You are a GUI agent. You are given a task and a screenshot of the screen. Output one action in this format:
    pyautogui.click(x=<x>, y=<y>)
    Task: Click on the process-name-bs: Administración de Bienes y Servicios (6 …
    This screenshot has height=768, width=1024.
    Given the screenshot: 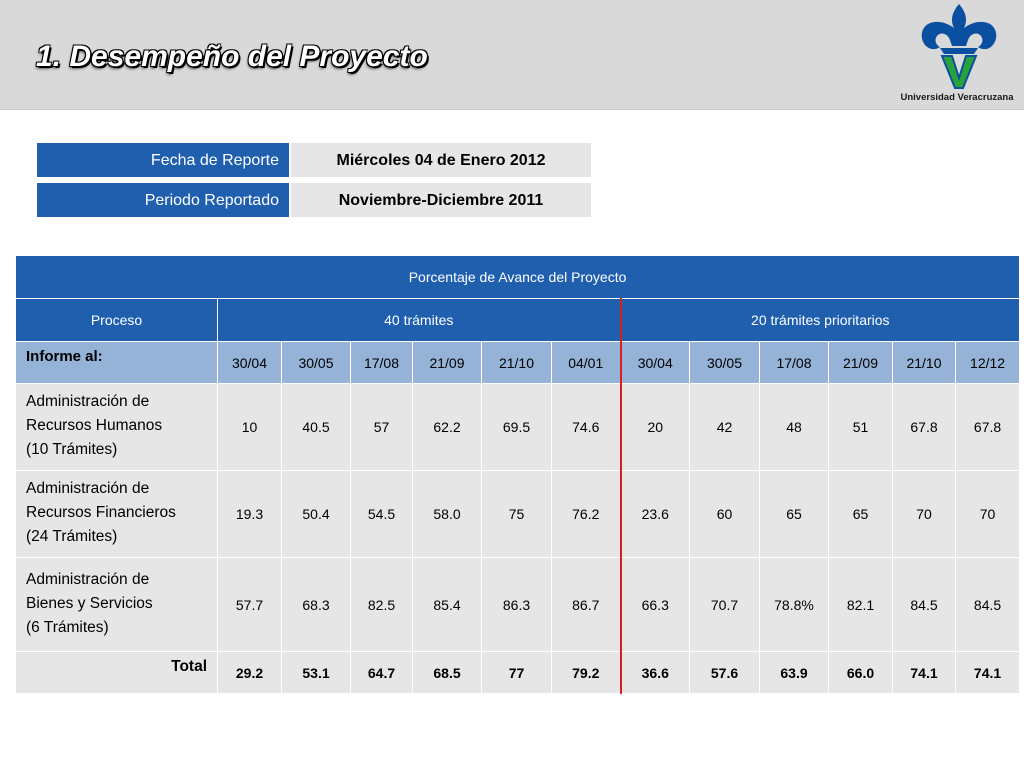 What is the action you would take?
    pyautogui.click(x=116, y=604)
    